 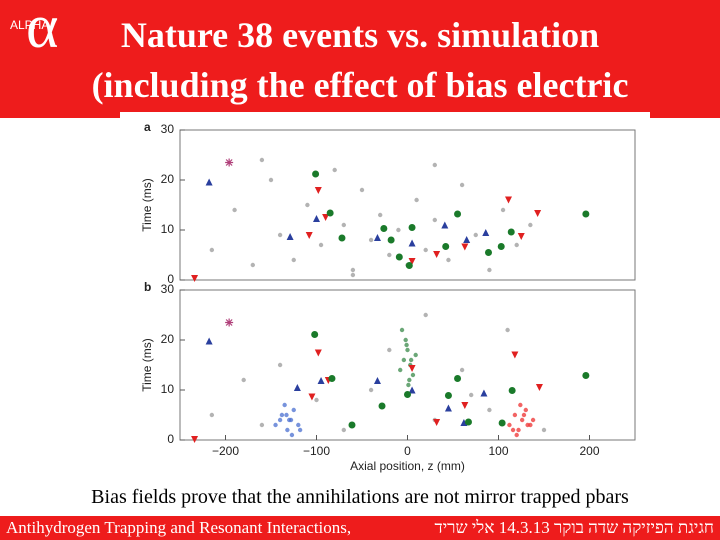 What do you see at coordinates (147, 127) in the screenshot?
I see `panel-label: a` at bounding box center [147, 127].